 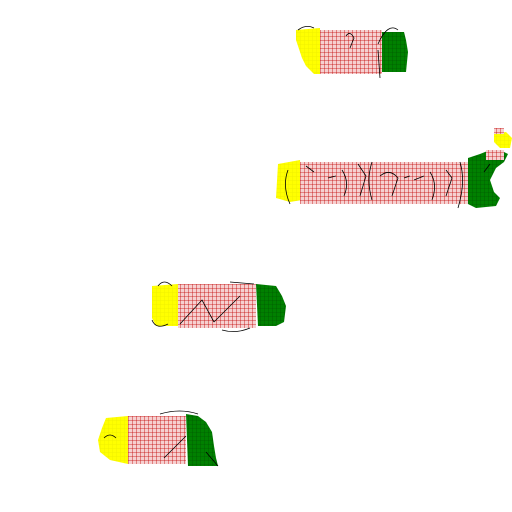 I want to click on yellow-patch, so click(x=503, y=140).